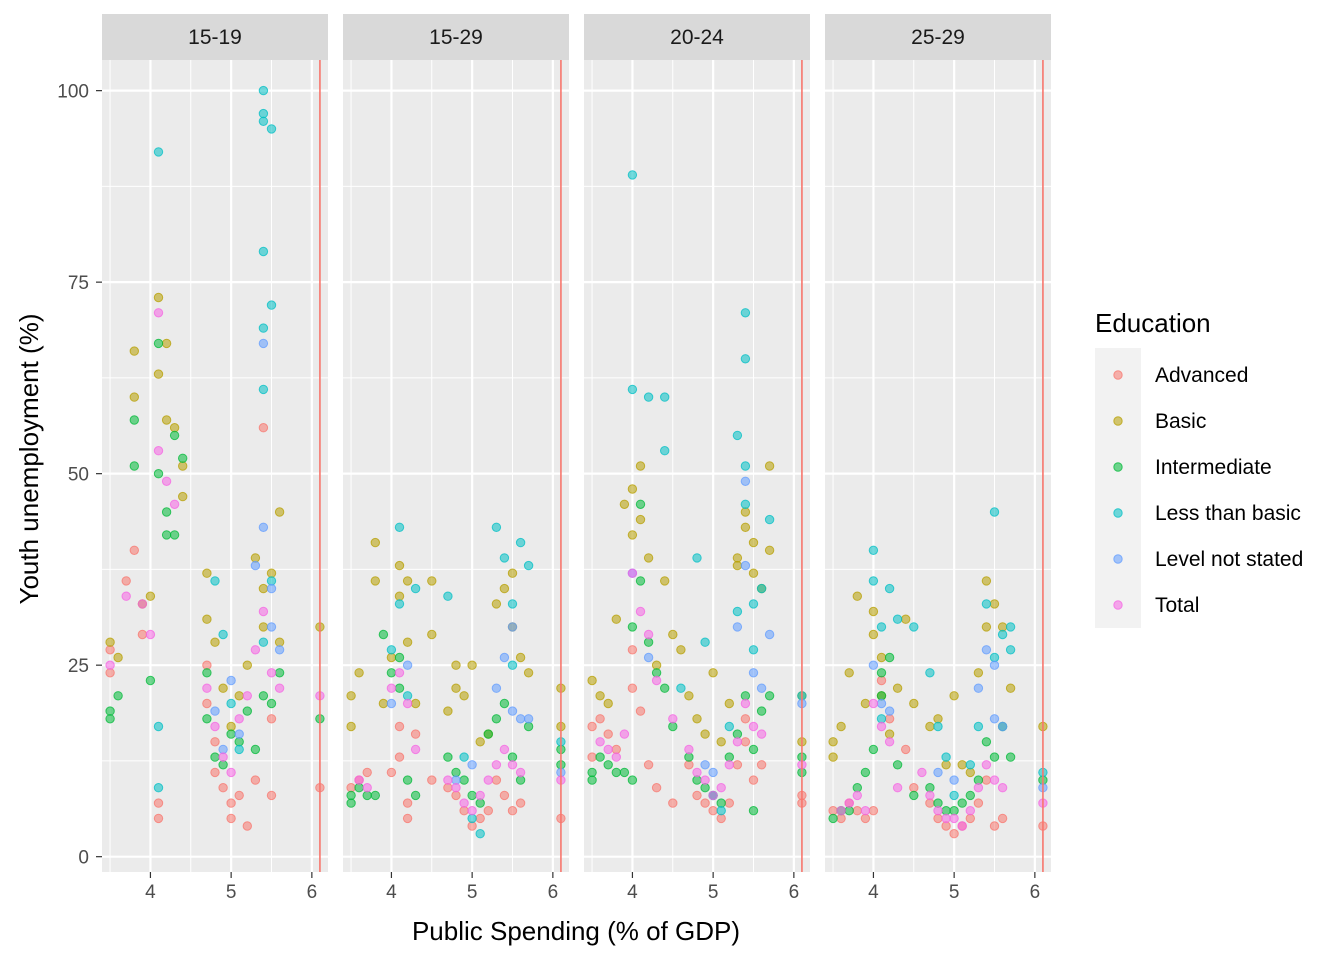 The image size is (1344, 960). What do you see at coordinates (83, 858) in the screenshot?
I see `y-tick-label: 0` at bounding box center [83, 858].